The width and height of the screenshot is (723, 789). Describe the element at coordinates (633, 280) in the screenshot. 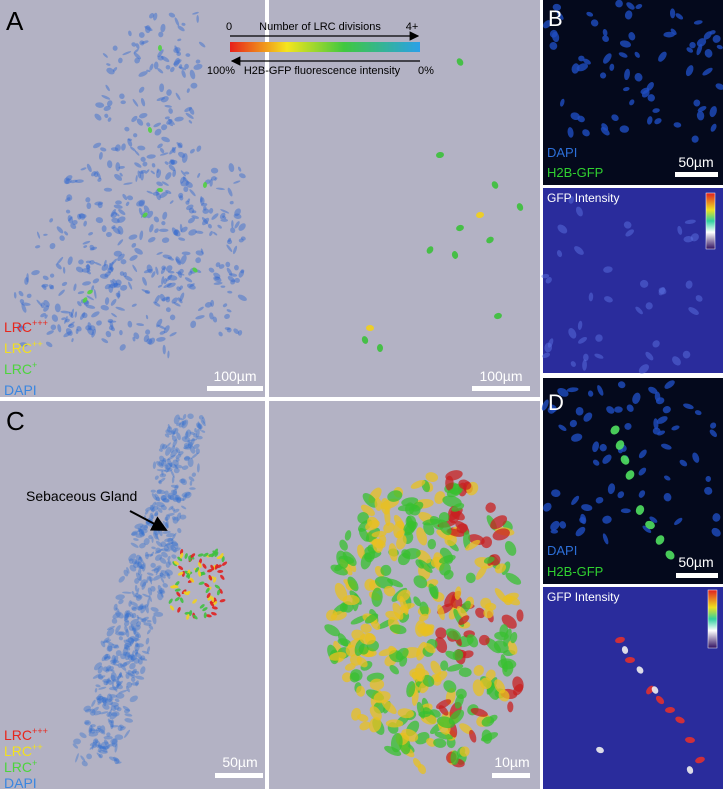

I see `panel-b-bottom` at that location.